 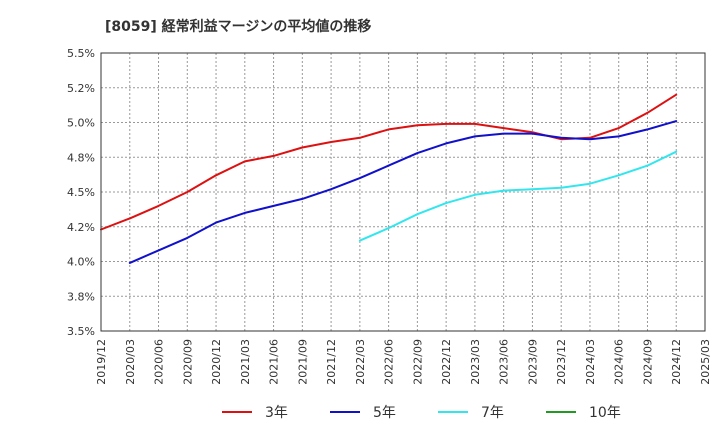 I want to click on legend-label: 10年, so click(x=605, y=413).